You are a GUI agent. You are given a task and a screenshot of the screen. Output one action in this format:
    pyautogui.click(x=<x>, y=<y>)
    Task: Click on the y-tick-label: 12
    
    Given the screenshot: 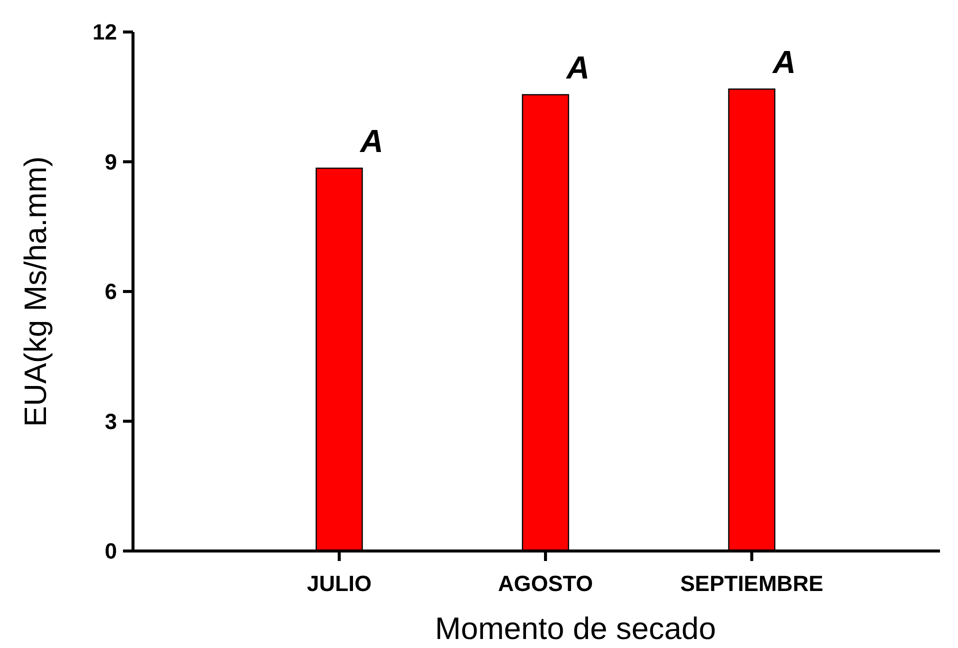 What is the action you would take?
    pyautogui.click(x=104, y=32)
    